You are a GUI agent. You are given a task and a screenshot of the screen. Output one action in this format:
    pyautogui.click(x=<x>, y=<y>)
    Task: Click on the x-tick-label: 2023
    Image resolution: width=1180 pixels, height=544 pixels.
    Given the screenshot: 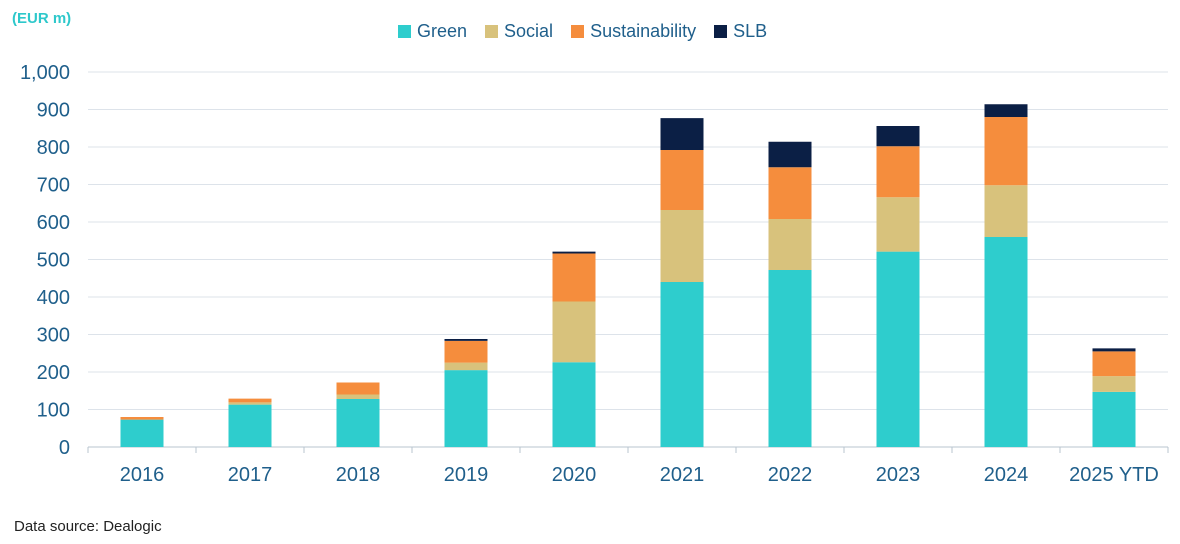 What is the action you would take?
    pyautogui.click(x=898, y=475)
    